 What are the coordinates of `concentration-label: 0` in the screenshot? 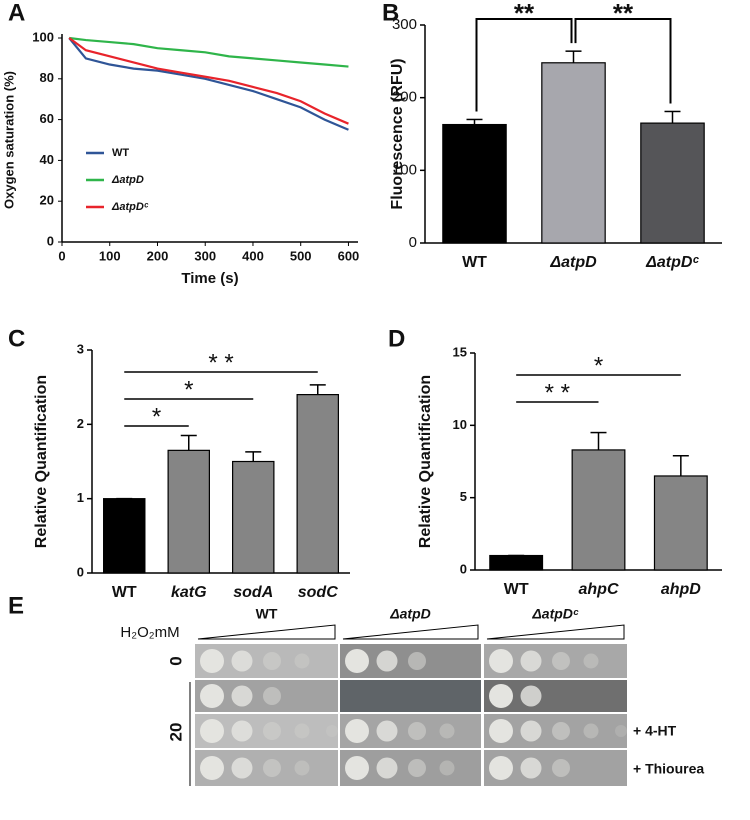 It's located at (175, 660).